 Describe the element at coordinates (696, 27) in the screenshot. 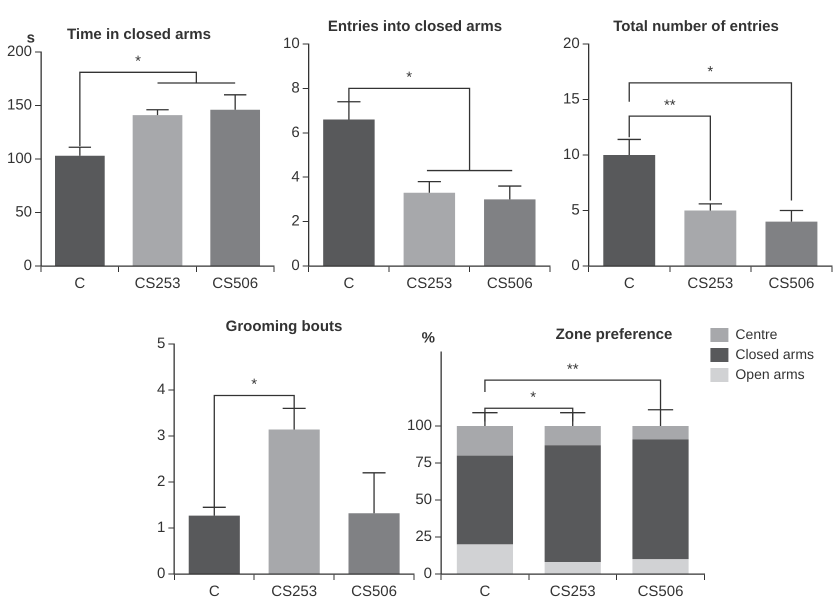

I see `chart-title: Total number of entries` at that location.